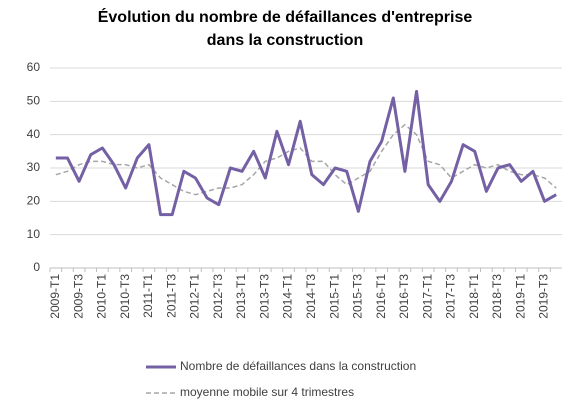 The width and height of the screenshot is (570, 400). I want to click on x-tick-label: 2015-T1, so click(334, 296).